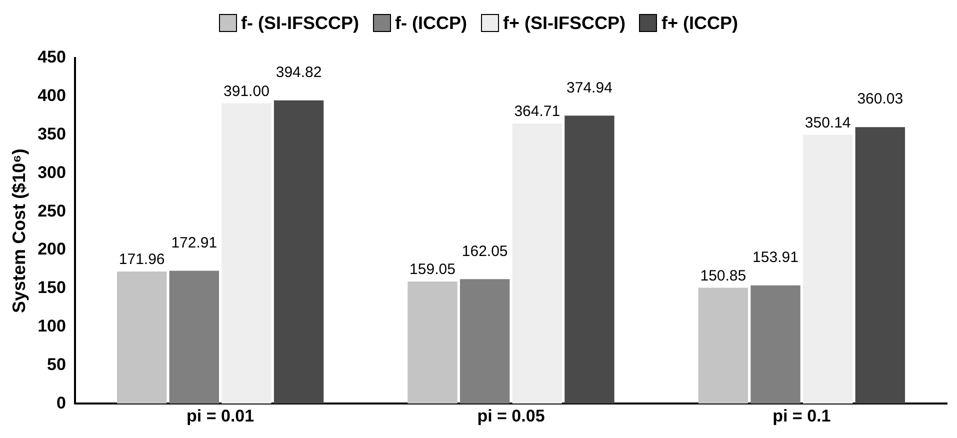 The width and height of the screenshot is (957, 438). What do you see at coordinates (299, 73) in the screenshot?
I see `data-label: 394.82` at bounding box center [299, 73].